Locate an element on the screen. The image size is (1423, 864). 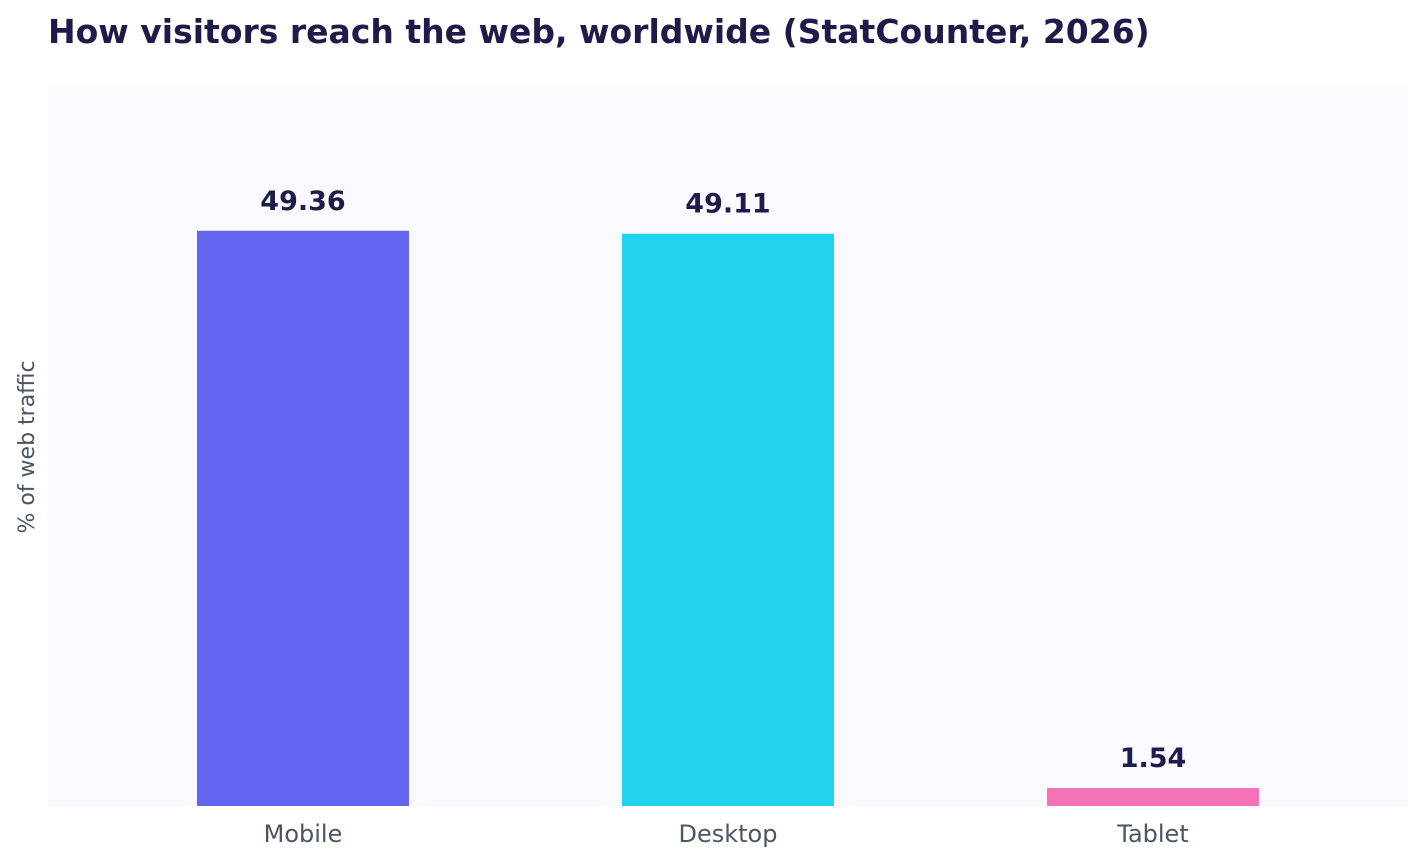
y-axis-label: % of web traffic is located at coordinates (27, 446).